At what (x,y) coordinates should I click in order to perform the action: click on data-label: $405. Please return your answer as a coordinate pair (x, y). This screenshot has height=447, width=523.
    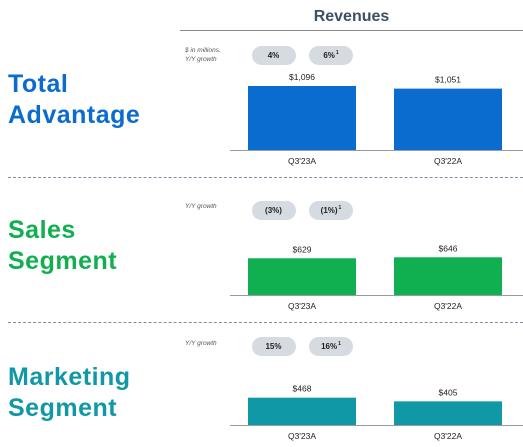
    Looking at the image, I should click on (448, 392).